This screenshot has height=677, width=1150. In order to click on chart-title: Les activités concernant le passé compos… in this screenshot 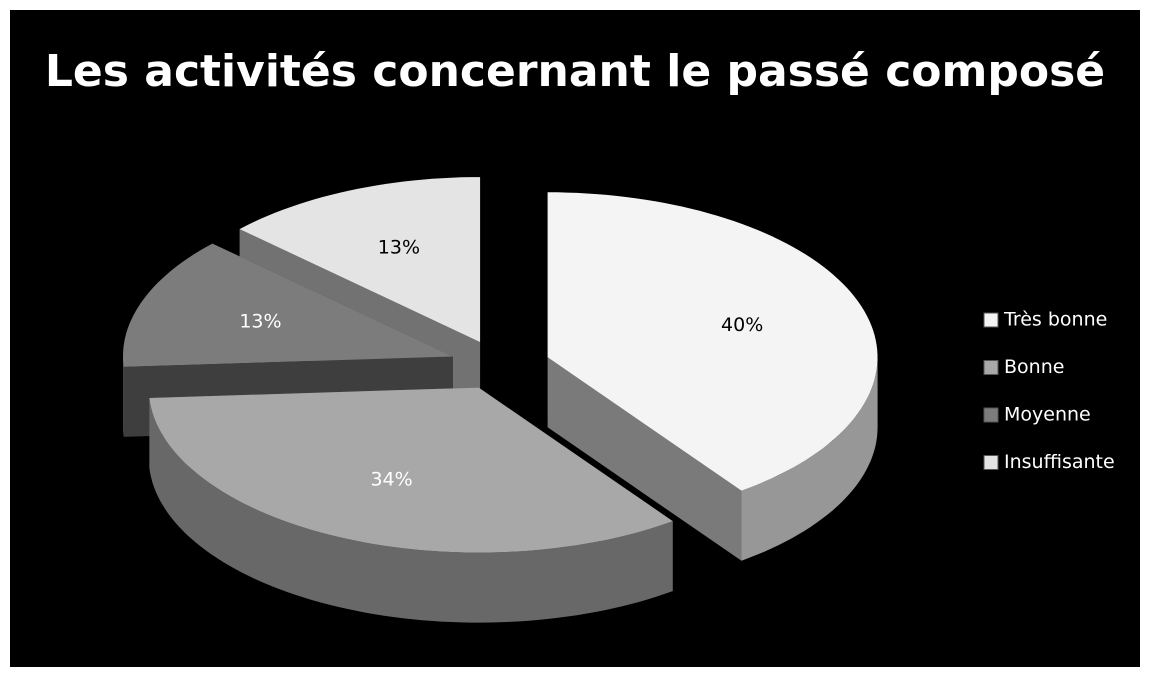, I will do `click(575, 71)`.